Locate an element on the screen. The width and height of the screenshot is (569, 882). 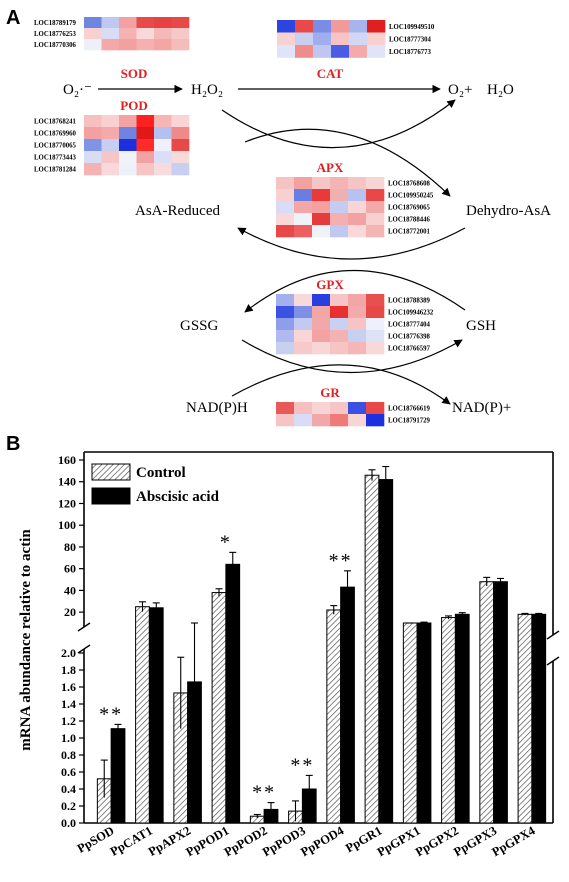
panel-a-label: A is located at coordinates (13, 18).